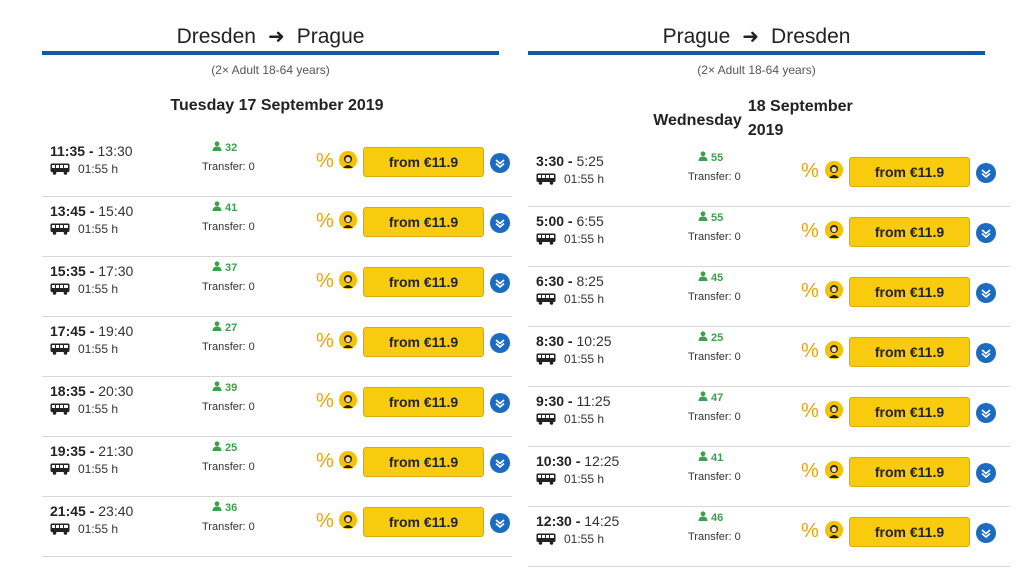 This screenshot has height=572, width=1024. I want to click on arrival-time: 13:30, so click(115, 151).